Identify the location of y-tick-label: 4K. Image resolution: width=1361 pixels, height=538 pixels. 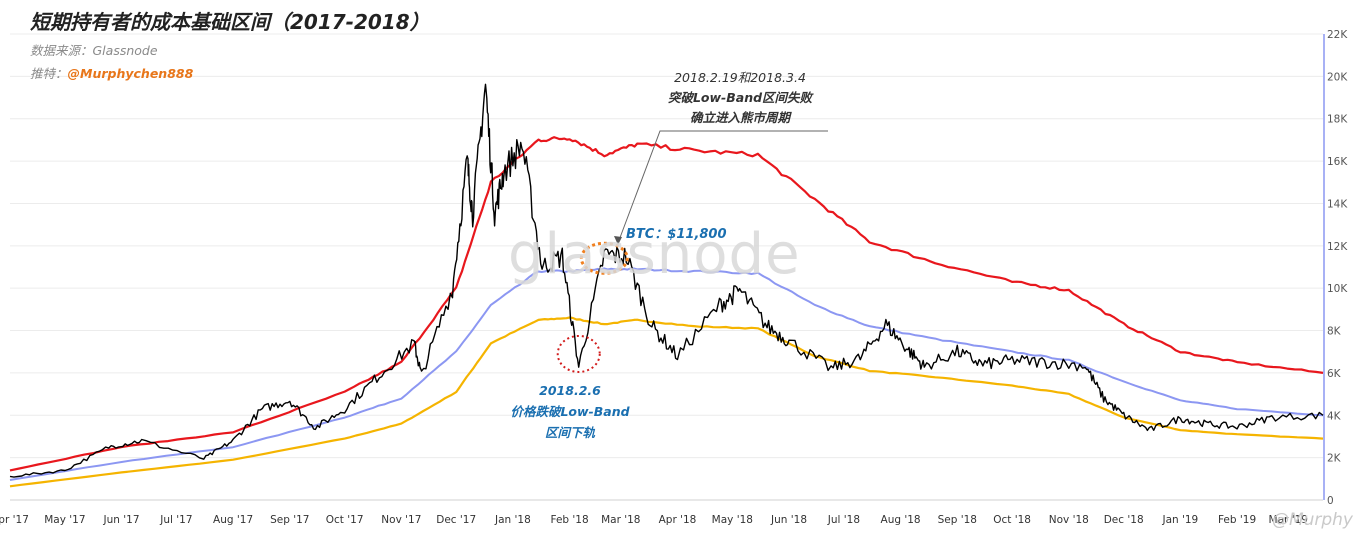
(1334, 416).